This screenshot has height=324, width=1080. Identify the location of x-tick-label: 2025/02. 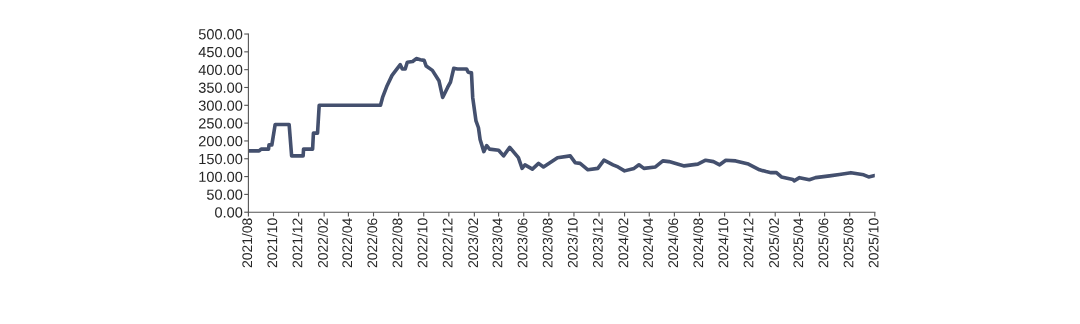
(773, 243).